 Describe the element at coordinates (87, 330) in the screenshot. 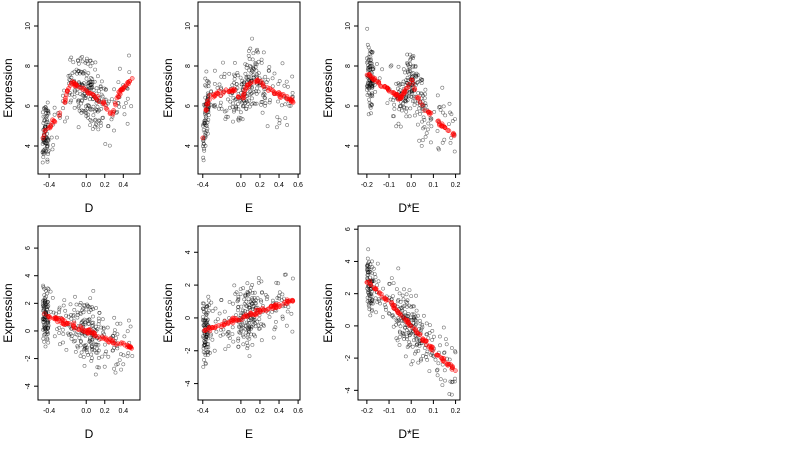

I see `plot-area` at that location.